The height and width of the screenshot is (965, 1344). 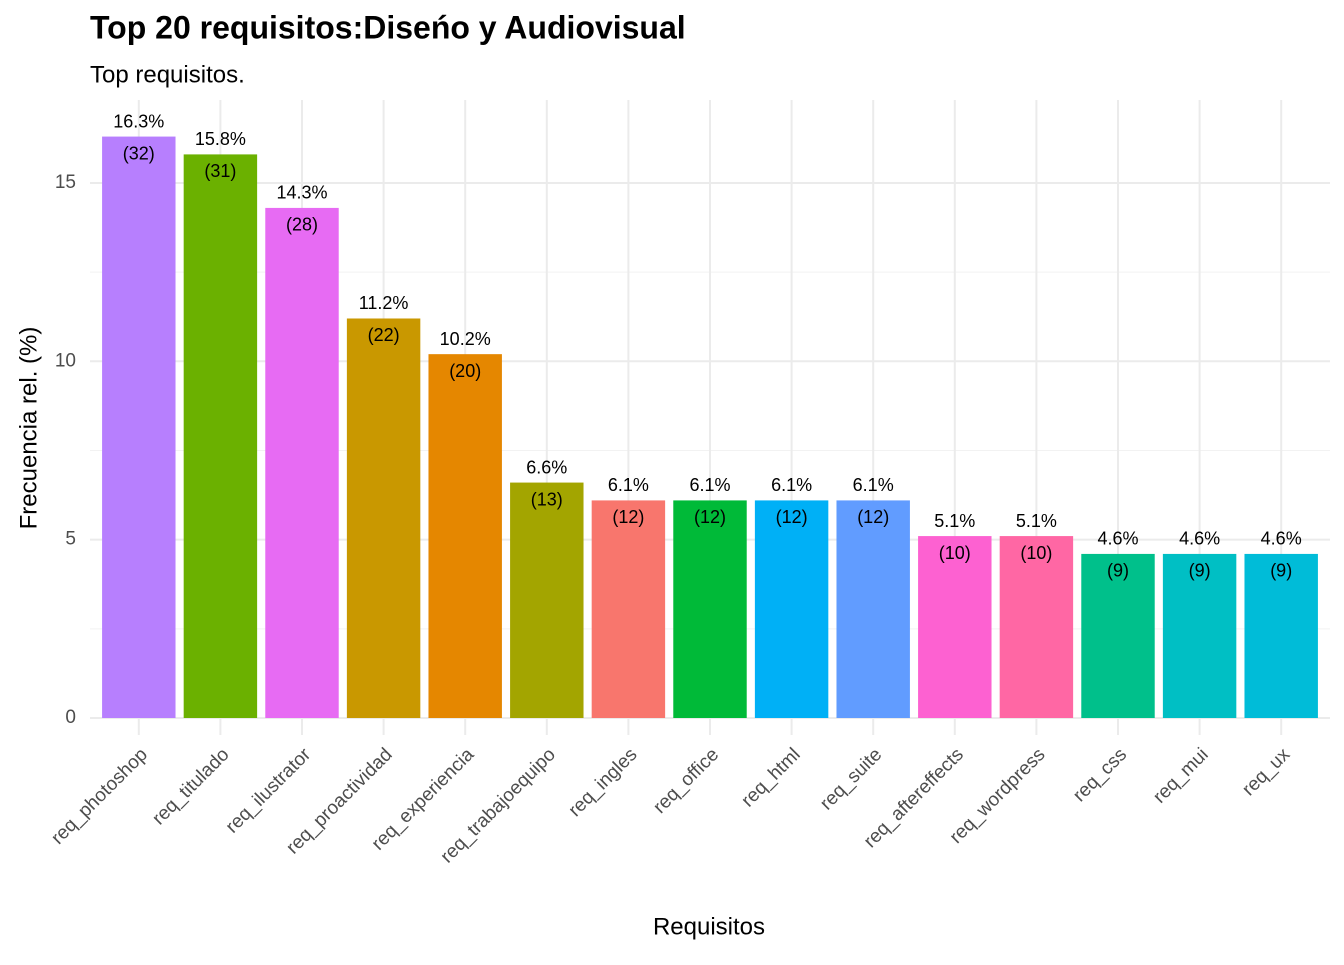 I want to click on count-label: (22), so click(x=384, y=335).